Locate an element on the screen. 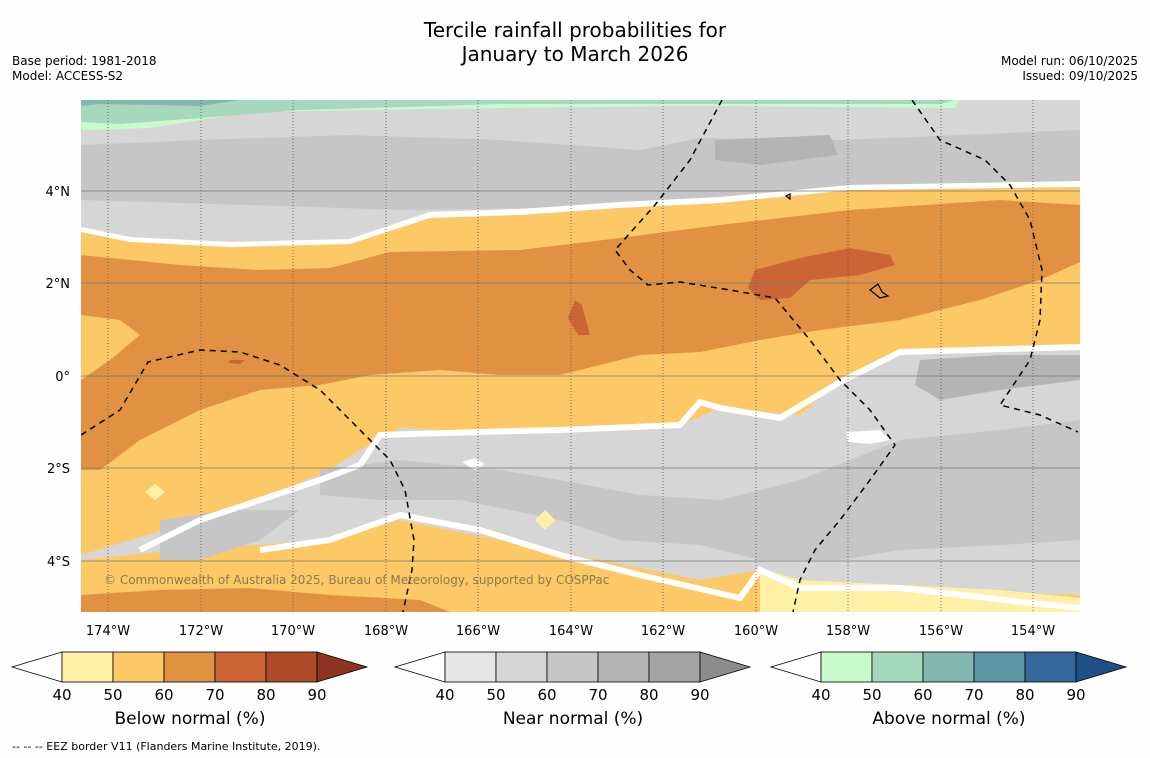 The height and width of the screenshot is (758, 1150). colorbar-above-label: Above normal (%) is located at coordinates (949, 719).